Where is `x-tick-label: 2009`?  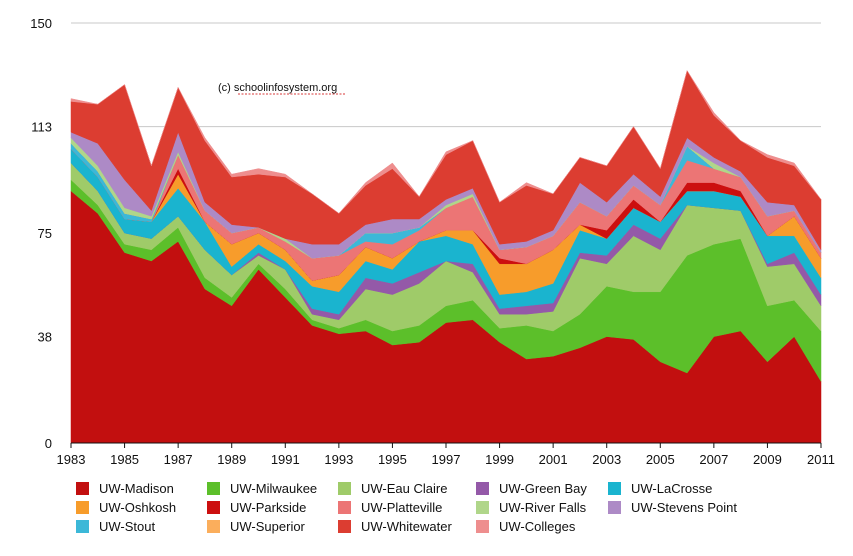 x-tick-label: 2009 is located at coordinates (767, 459).